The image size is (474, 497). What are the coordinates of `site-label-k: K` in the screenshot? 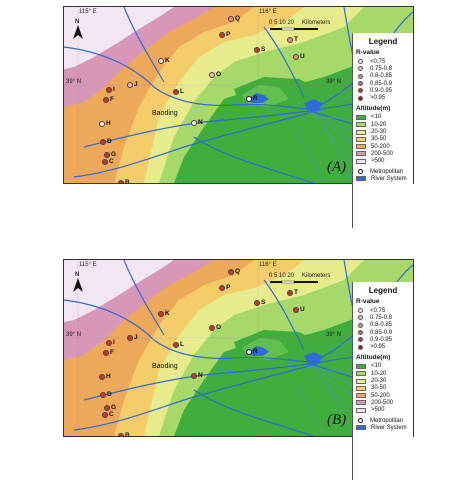 It's located at (167, 313).